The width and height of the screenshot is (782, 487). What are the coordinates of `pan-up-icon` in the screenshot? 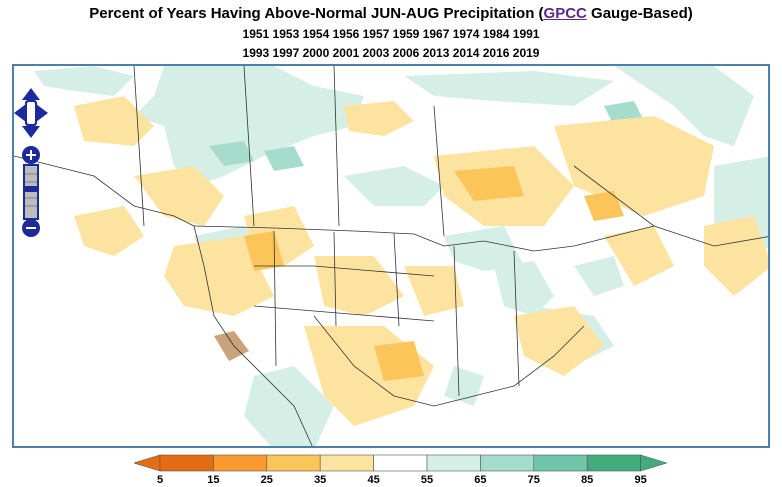 It's located at (31, 94).